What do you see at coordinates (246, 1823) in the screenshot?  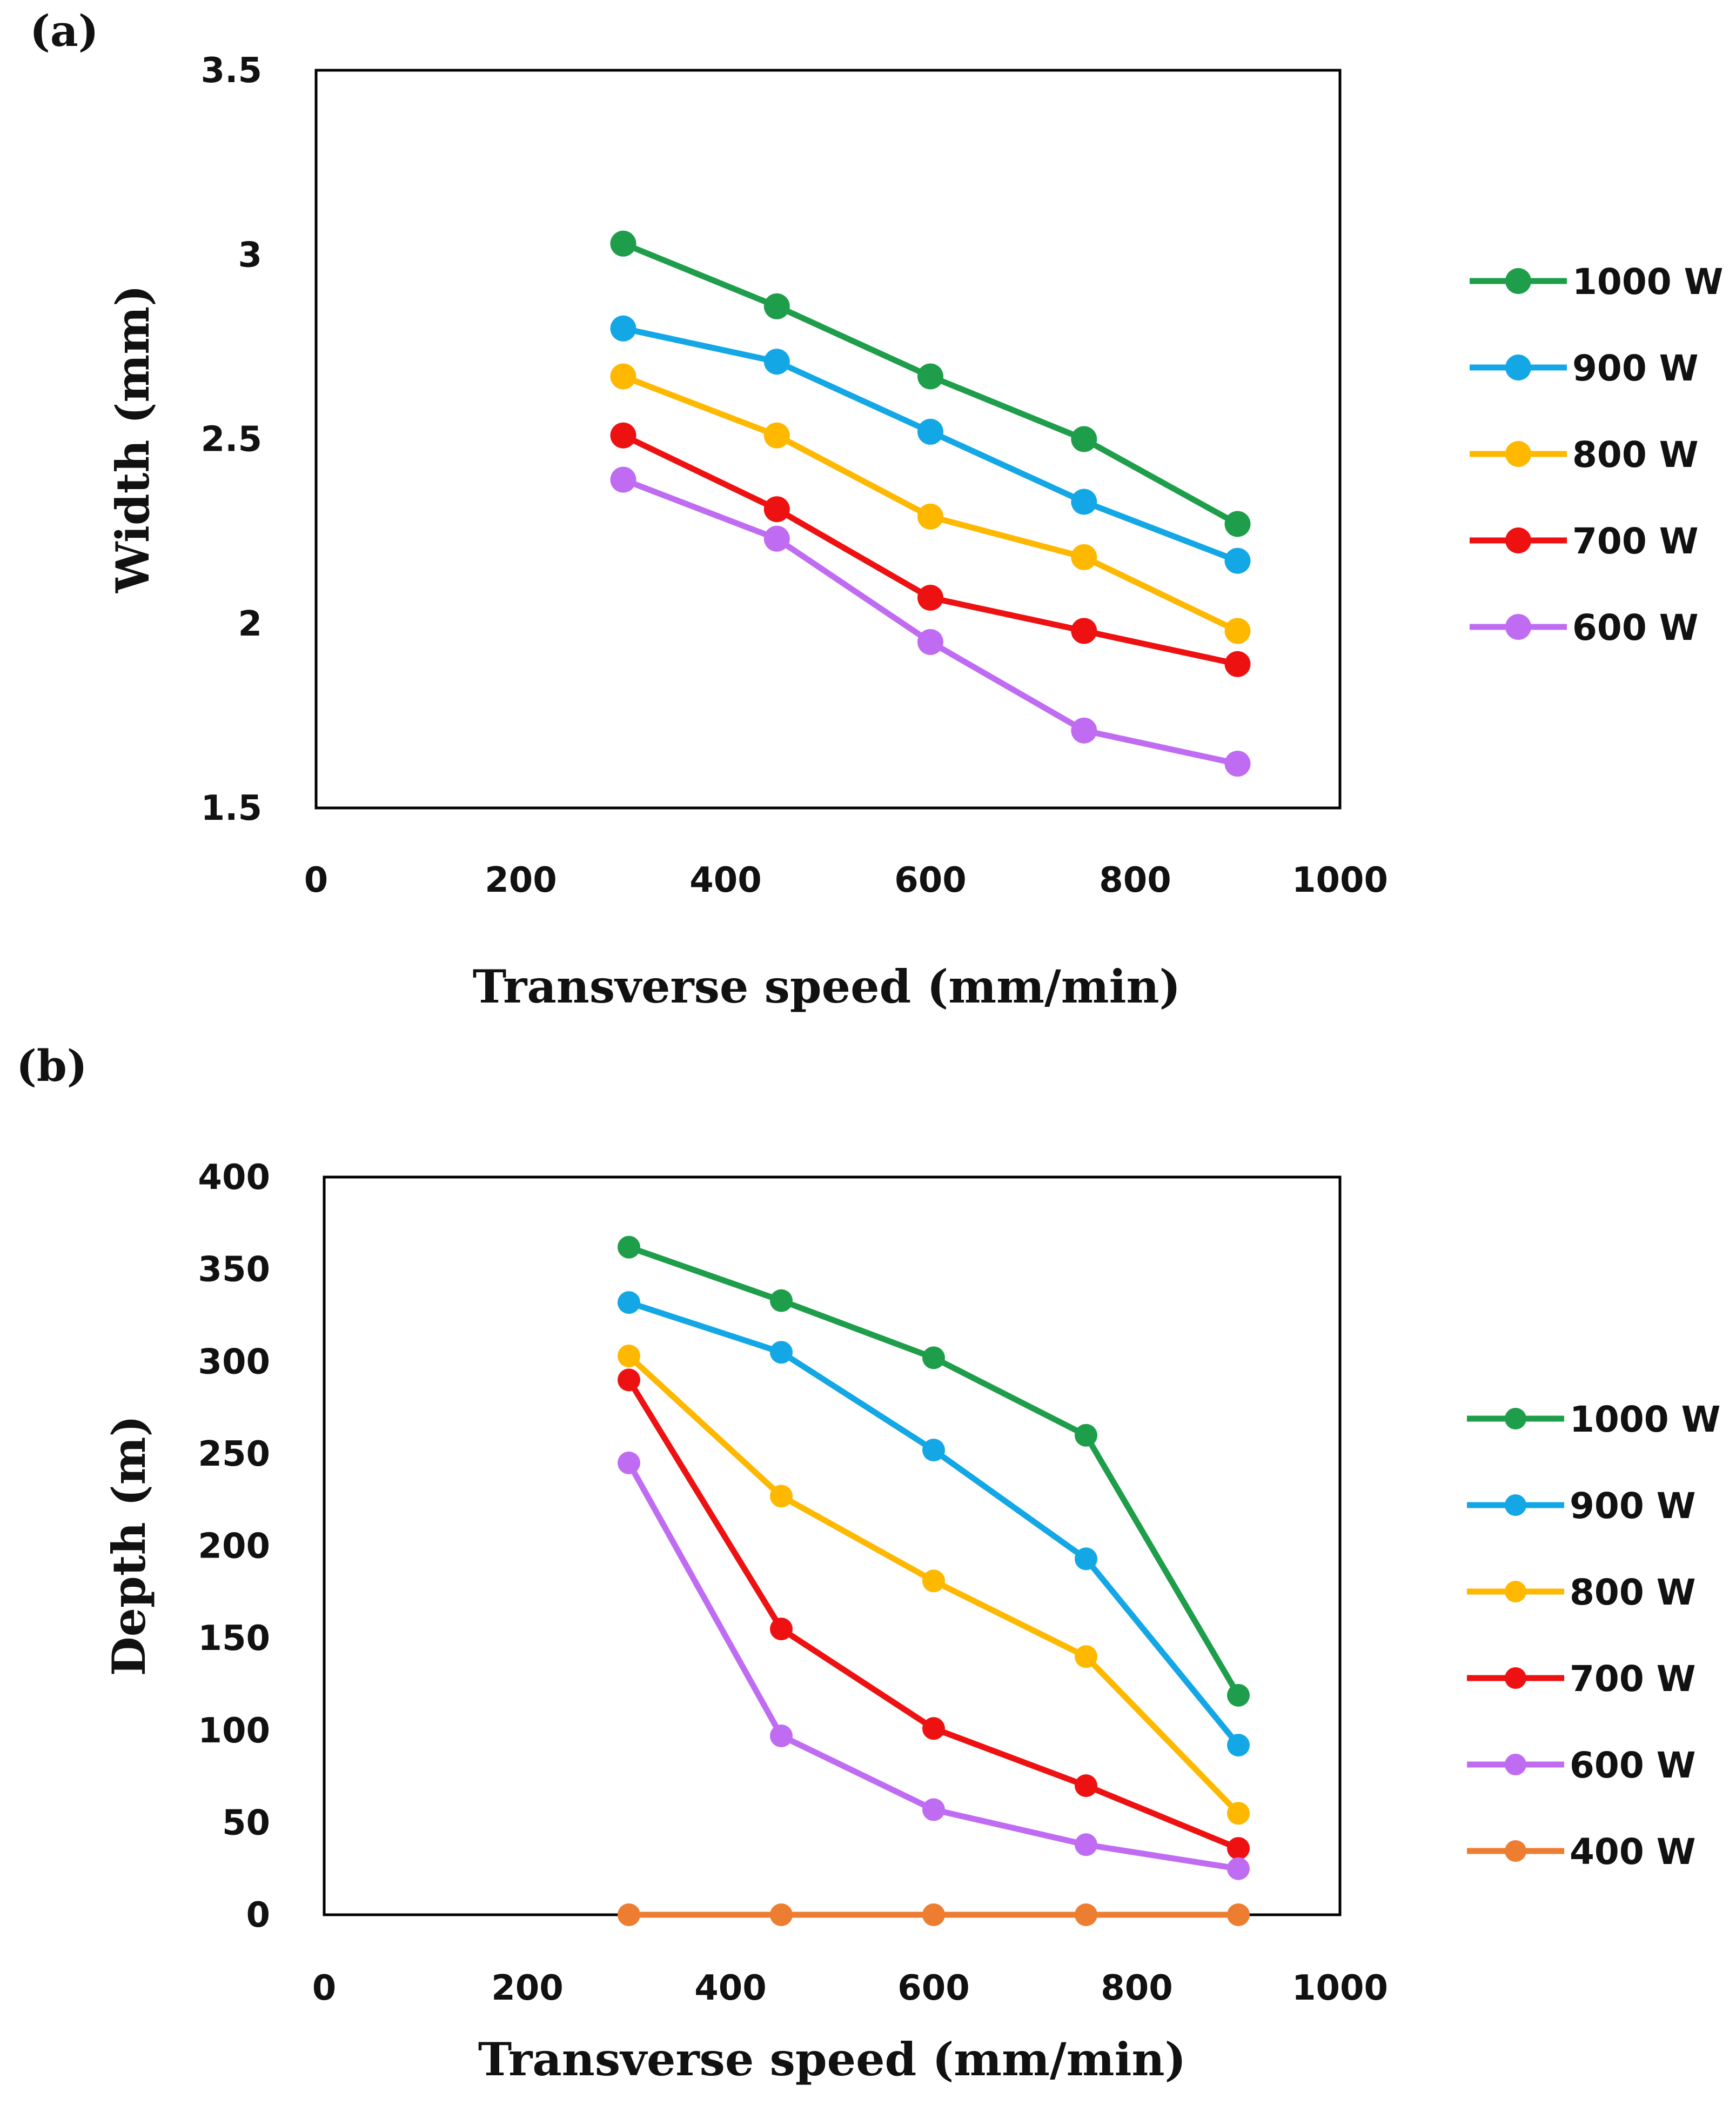 I see `panel-b-y-tick: 50` at bounding box center [246, 1823].